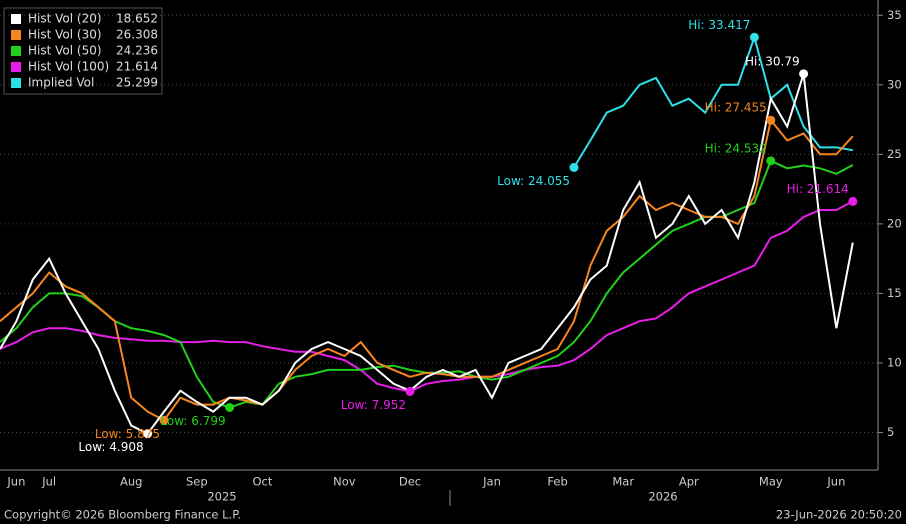  What do you see at coordinates (771, 482) in the screenshot?
I see `x-tick-label: May` at bounding box center [771, 482].